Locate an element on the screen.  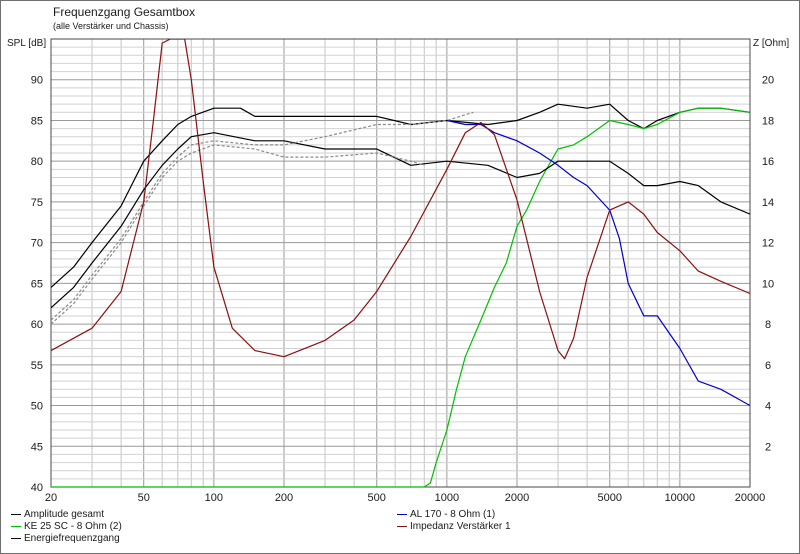
y2-tick-label: 10 is located at coordinates (768, 284).